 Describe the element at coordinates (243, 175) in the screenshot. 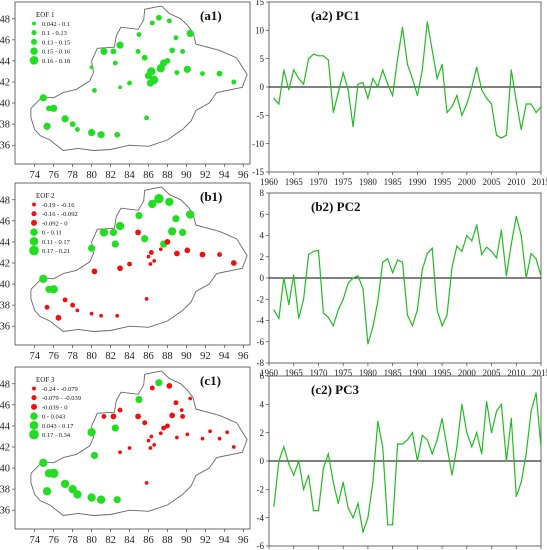

I see `x-tick-label: 96` at that location.